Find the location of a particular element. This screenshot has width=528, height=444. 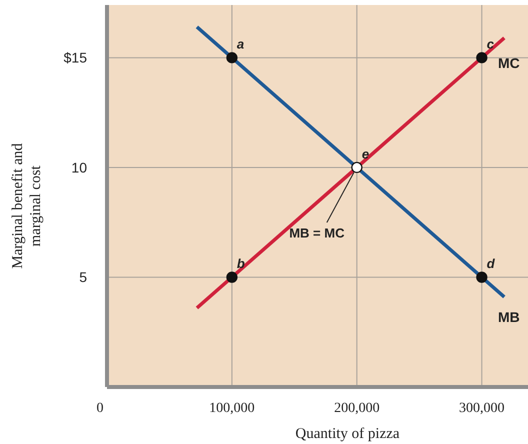

annotation: a is located at coordinates (240, 44).